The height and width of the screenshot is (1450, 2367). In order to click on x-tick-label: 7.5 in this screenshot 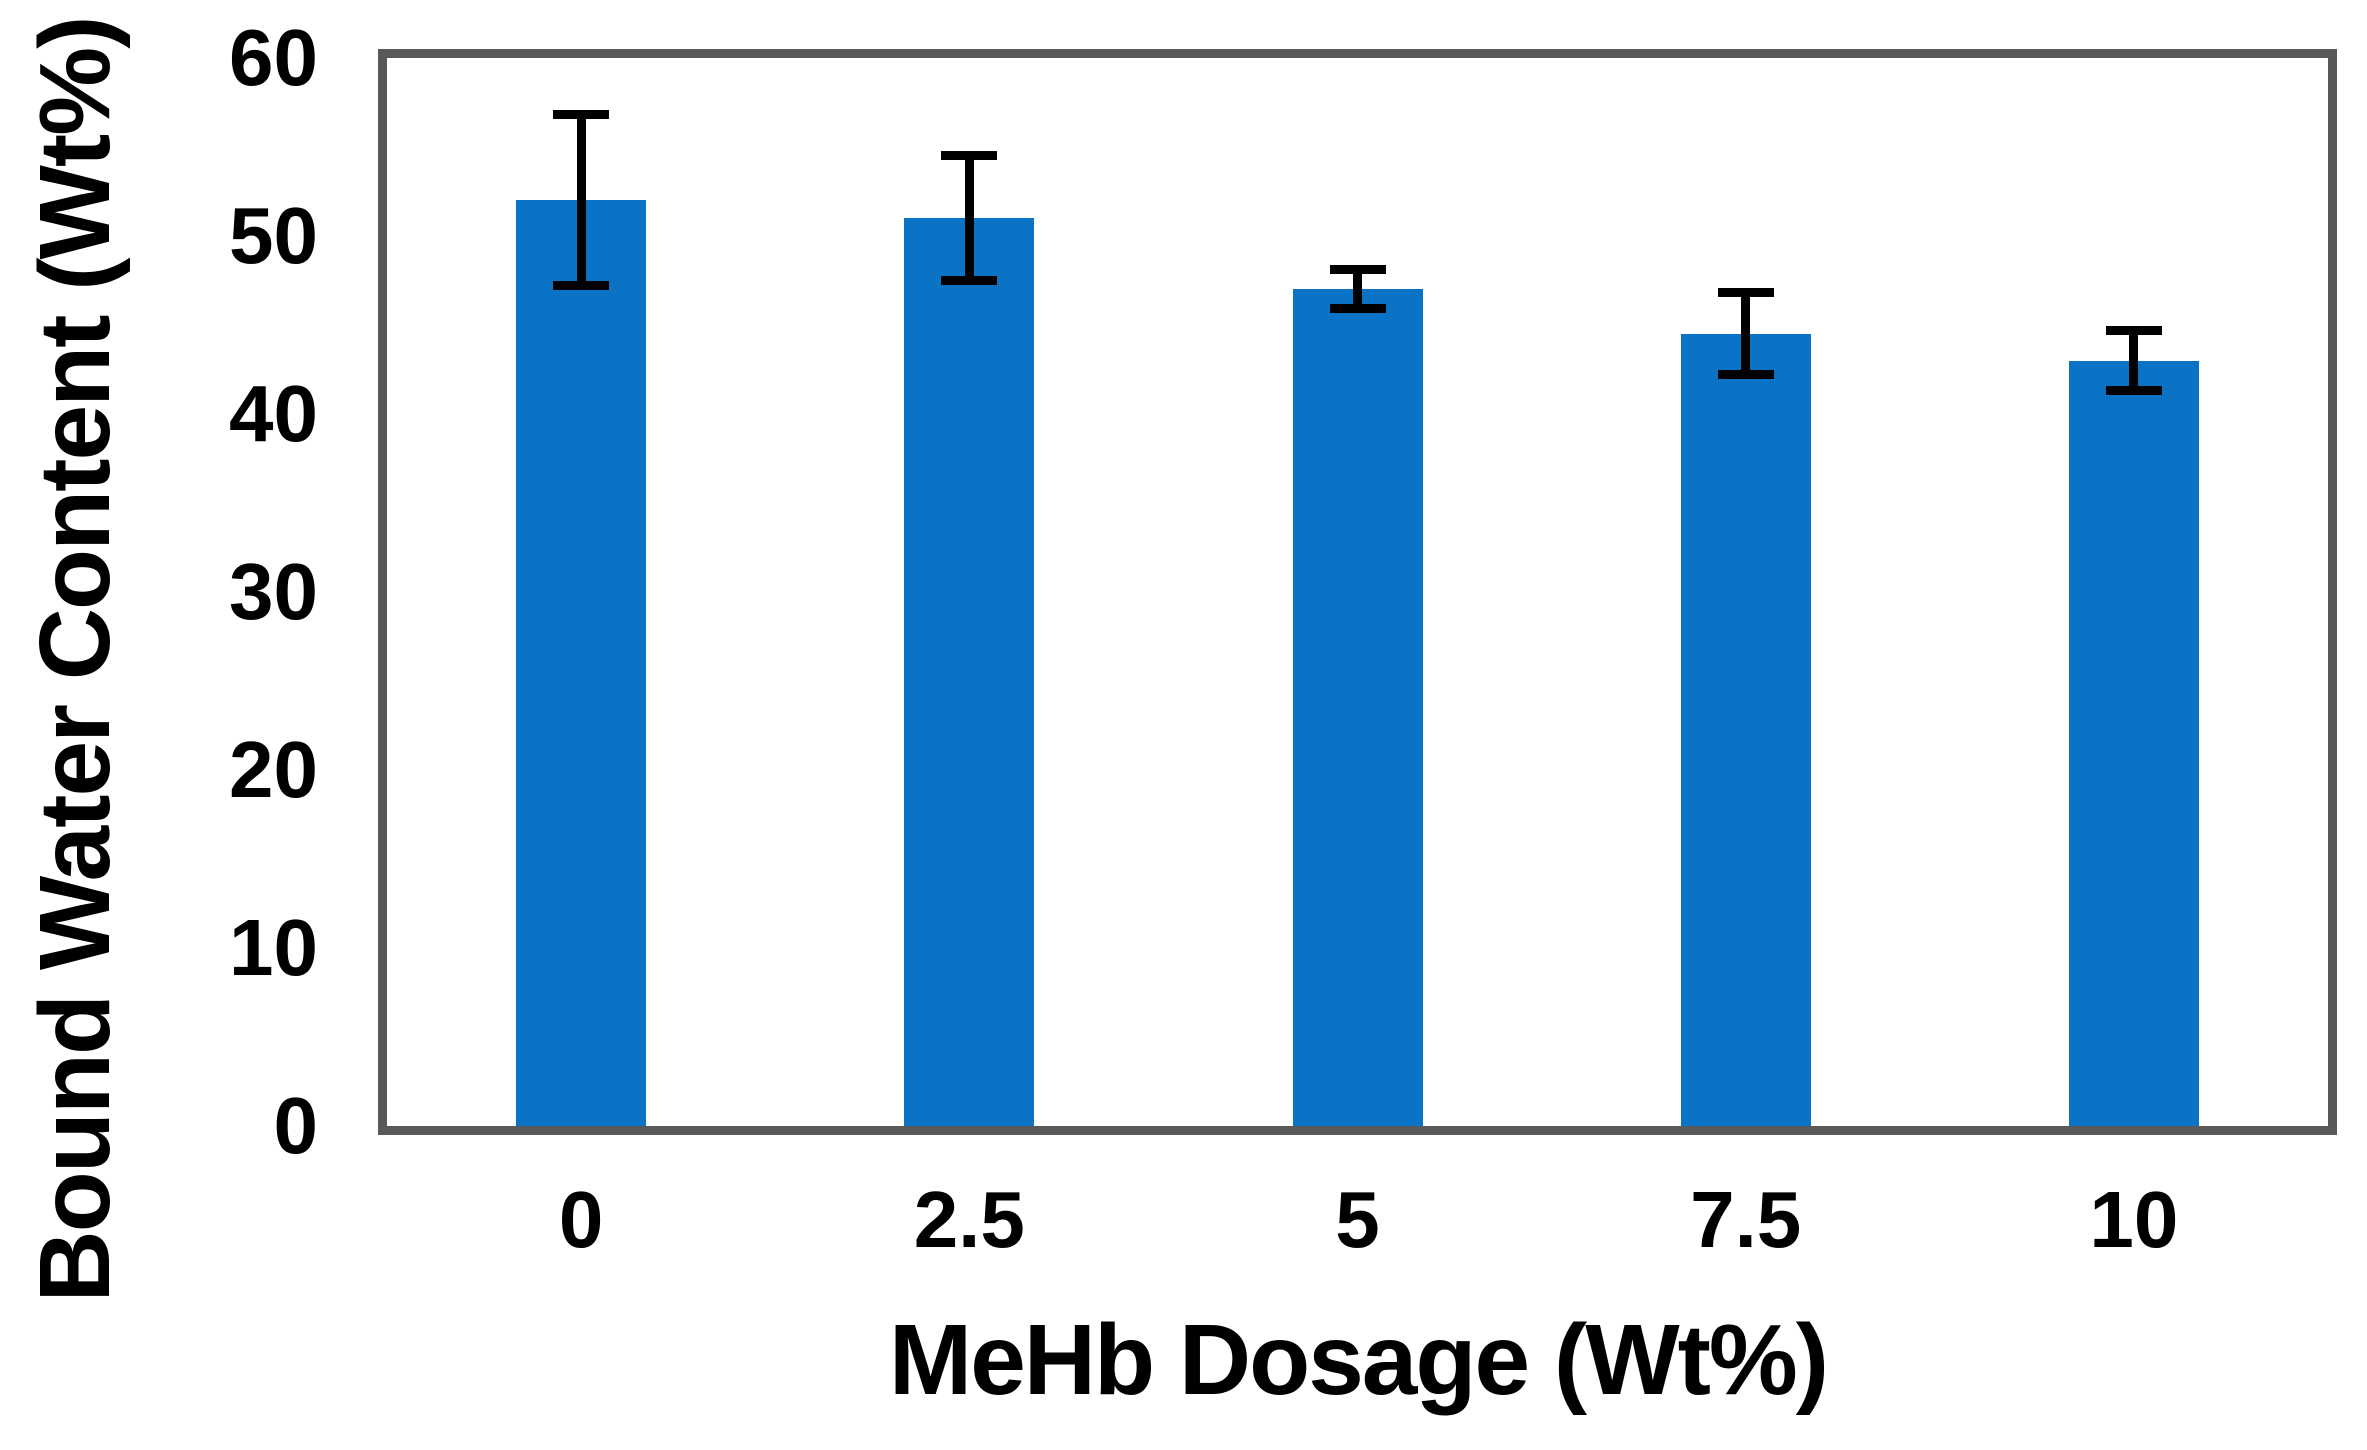, I will do `click(1746, 1219)`.